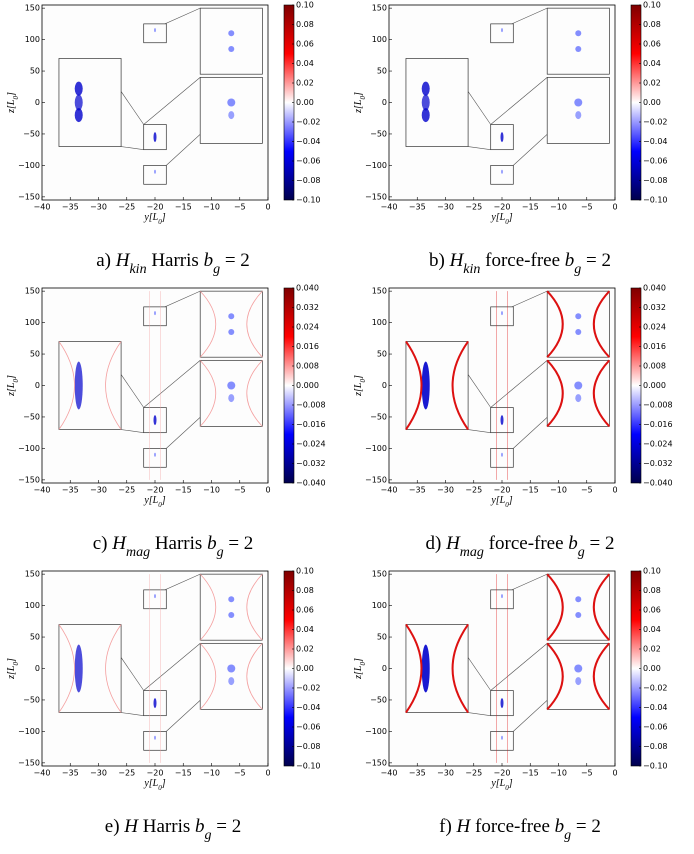 Image resolution: width=694 pixels, height=854 pixels. What do you see at coordinates (308, 200) in the screenshot?
I see `colorbar-tick-label: −0.10` at bounding box center [308, 200].